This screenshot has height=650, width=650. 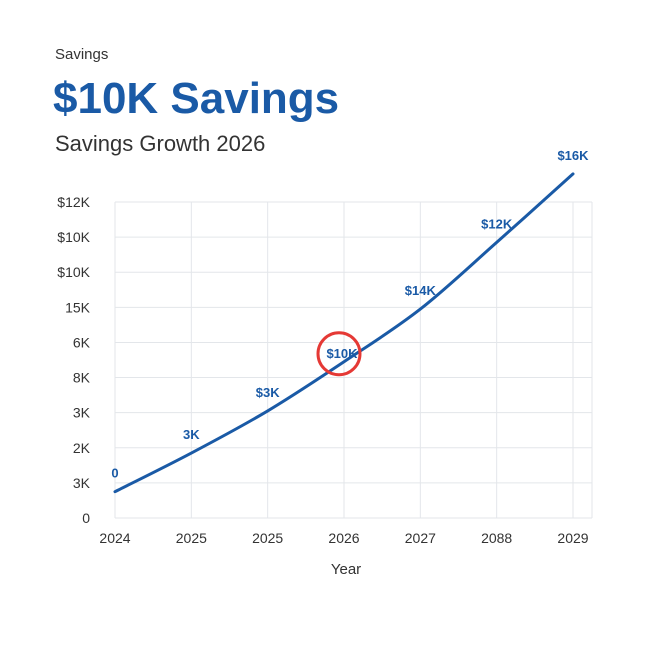 What do you see at coordinates (82, 448) in the screenshot?
I see `y-tick-label: 2K` at bounding box center [82, 448].